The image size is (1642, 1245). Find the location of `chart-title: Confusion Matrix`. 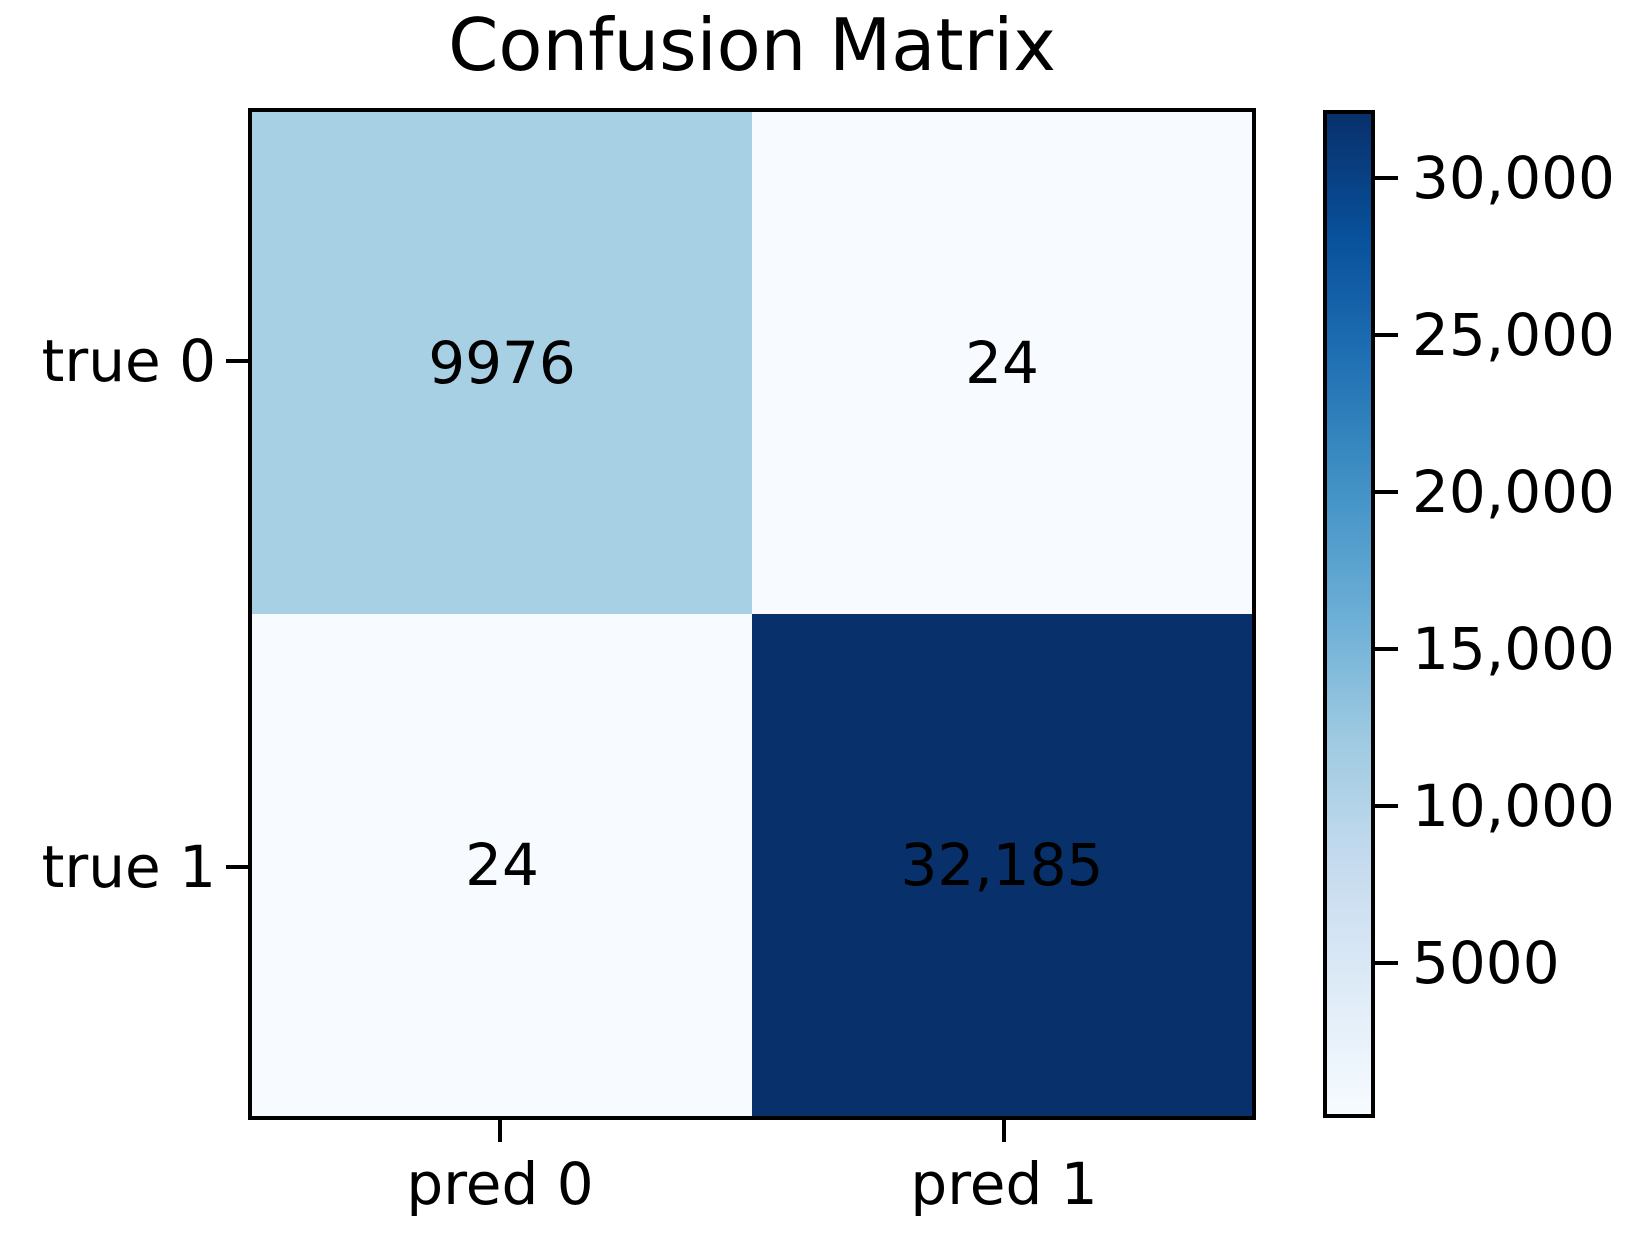

chart-title: Confusion Matrix is located at coordinates (752, 45).